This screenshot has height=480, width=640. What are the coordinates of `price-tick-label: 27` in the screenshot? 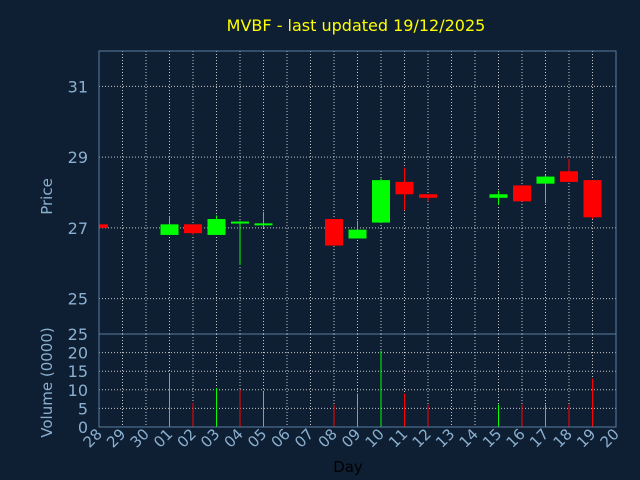 It's located at (78, 228).